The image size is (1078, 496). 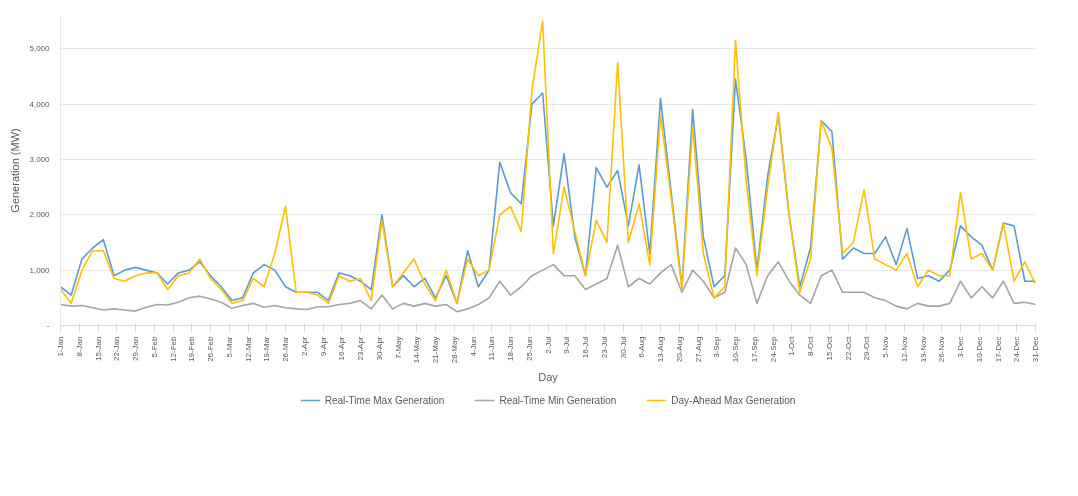 What do you see at coordinates (379, 348) in the screenshot?
I see `x-tick-label: 30-Apr` at bounding box center [379, 348].